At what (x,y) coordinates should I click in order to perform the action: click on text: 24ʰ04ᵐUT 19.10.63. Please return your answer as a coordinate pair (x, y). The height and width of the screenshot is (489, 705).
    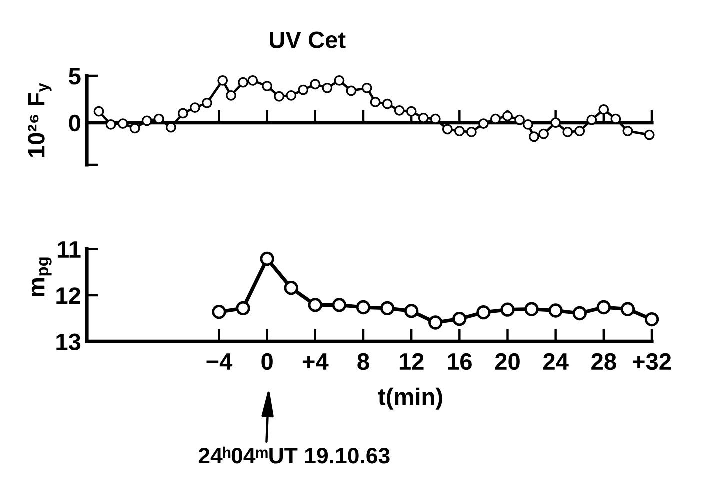
    Looking at the image, I should click on (294, 455).